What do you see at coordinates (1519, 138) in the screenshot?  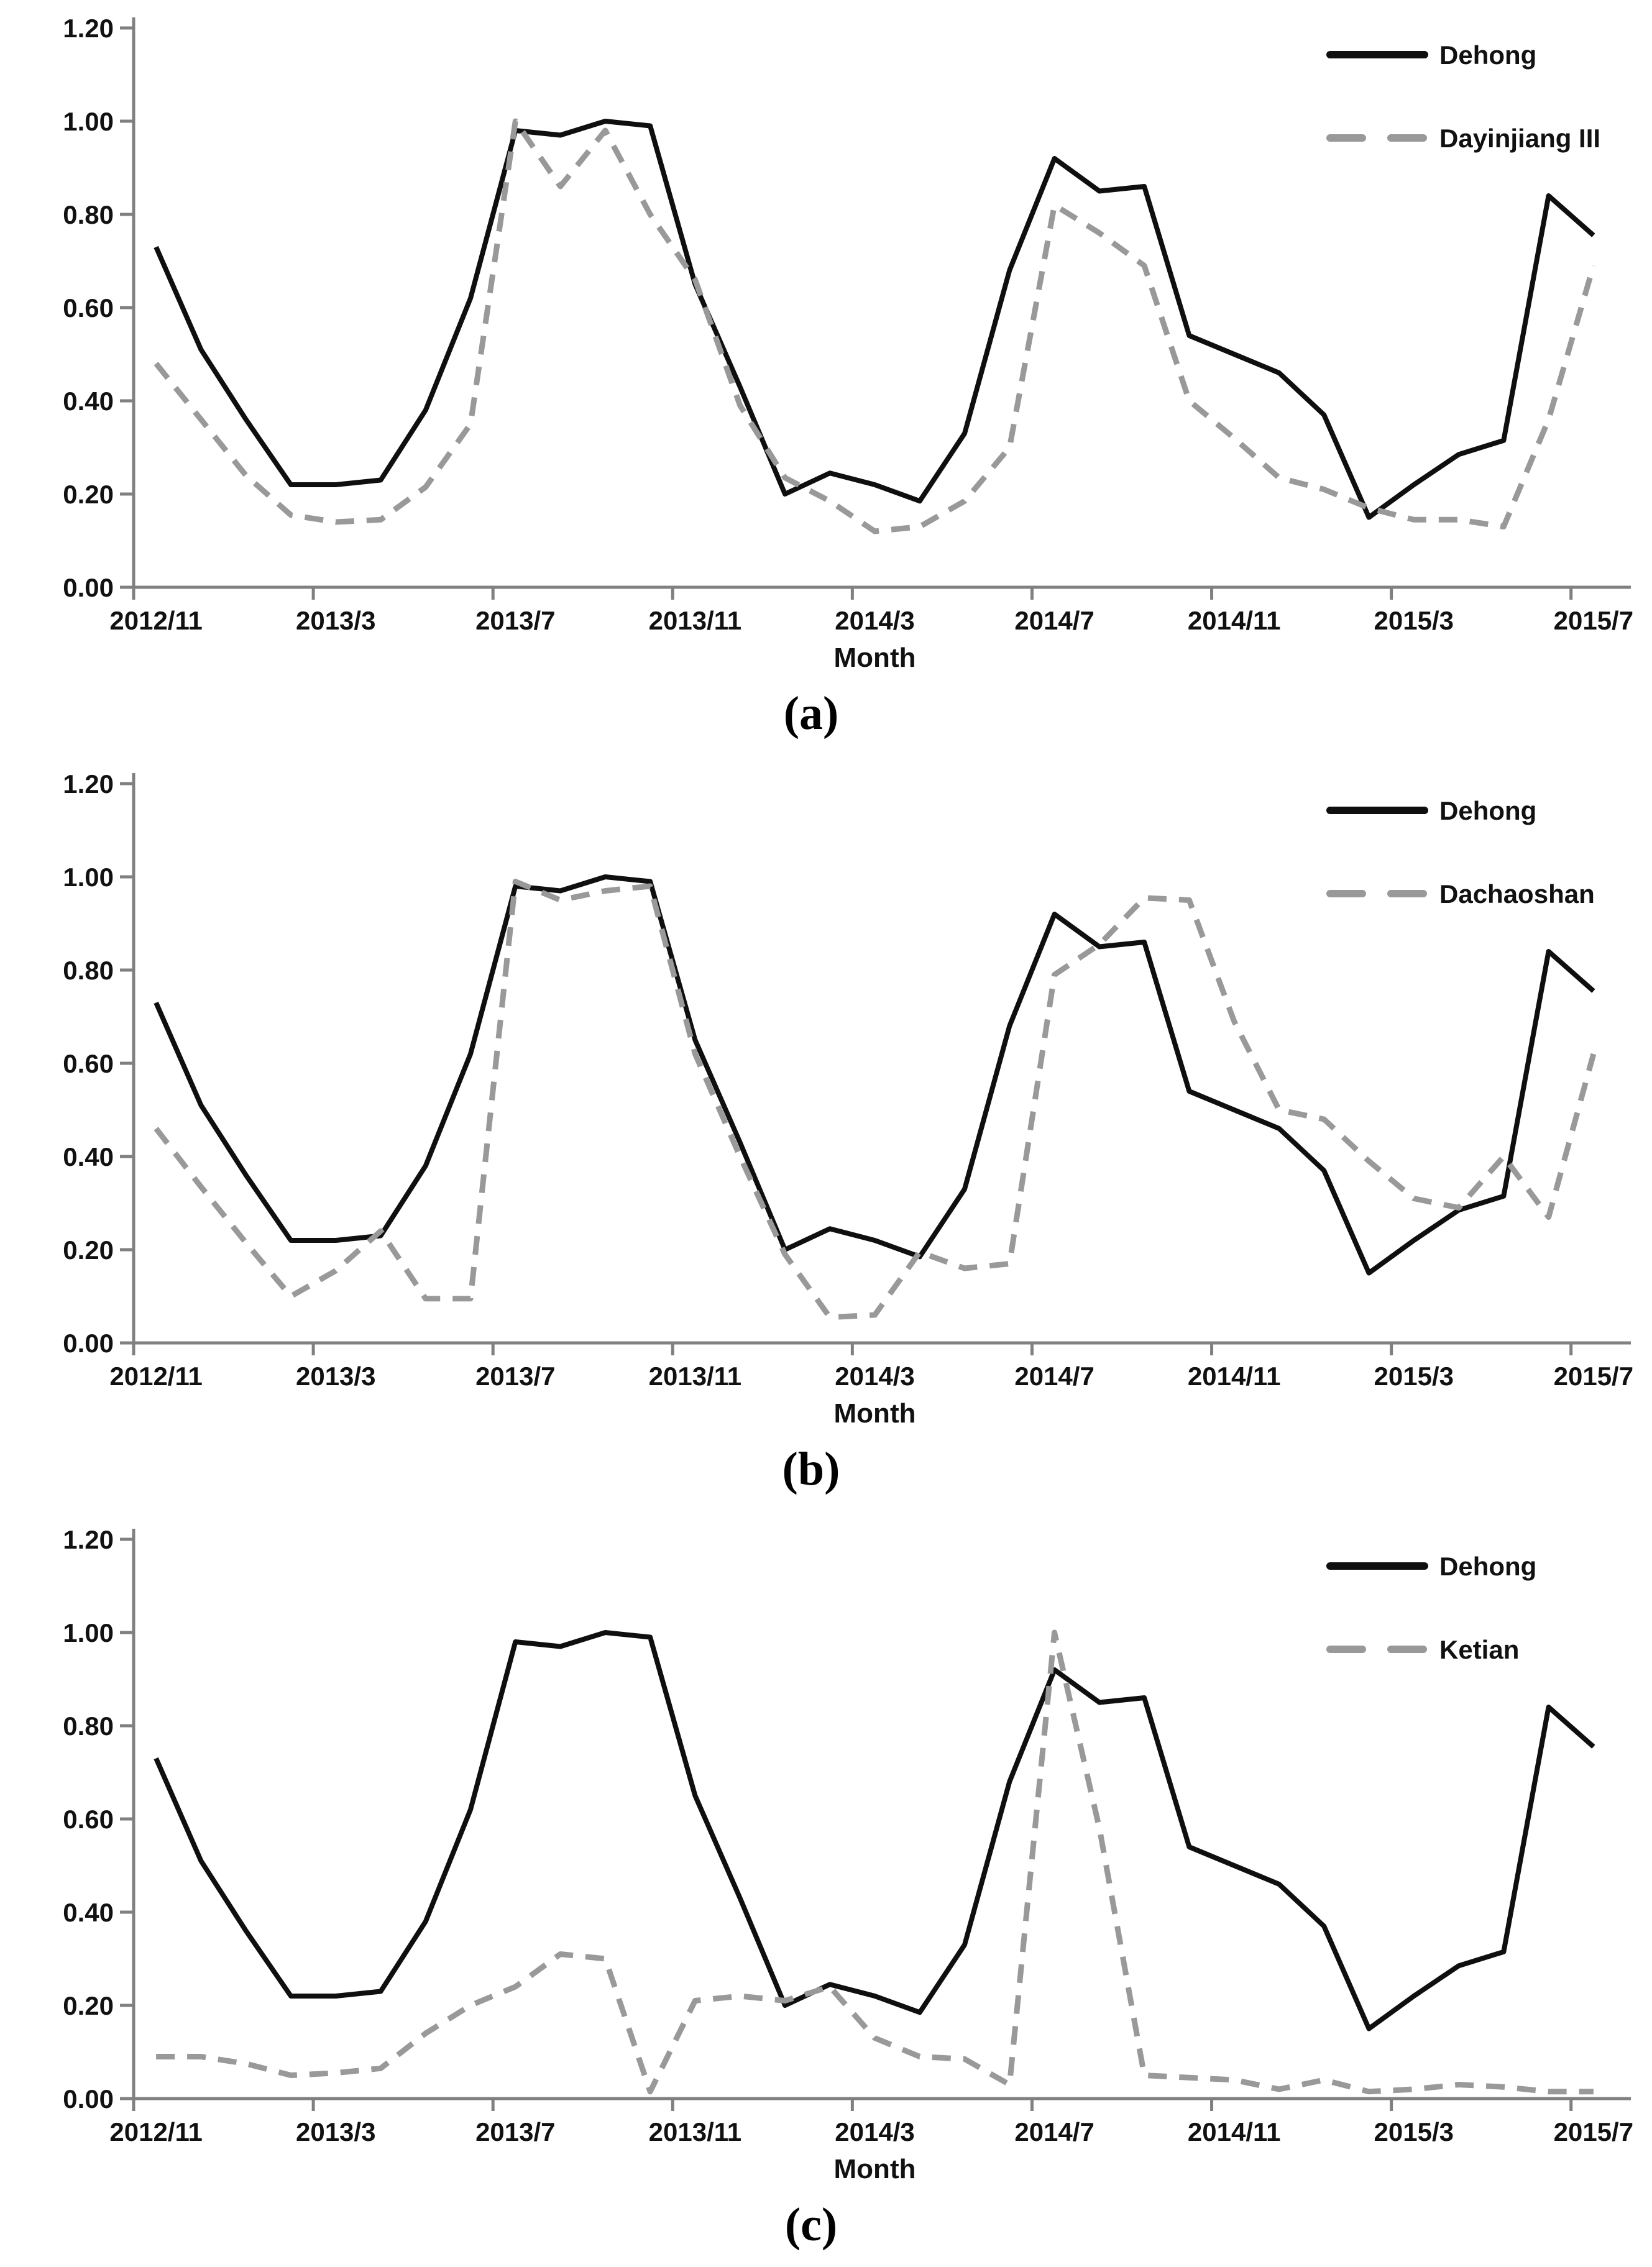 I see `legend-label-dayinjiang-iii: Dayinjiang III` at bounding box center [1519, 138].